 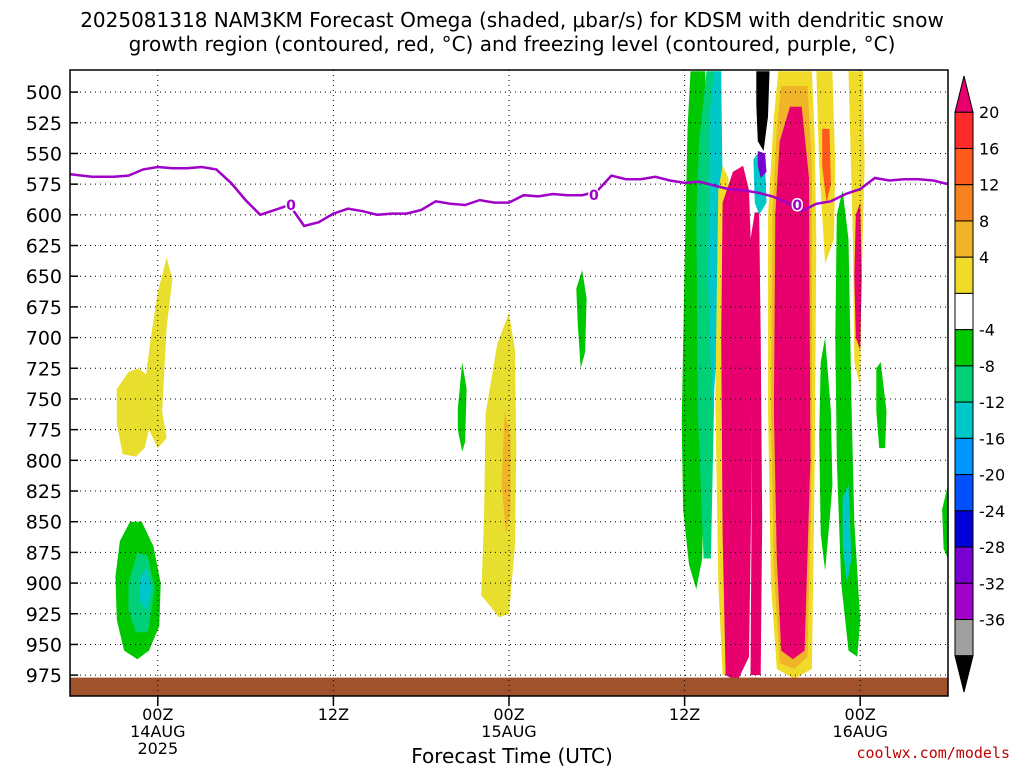 What do you see at coordinates (992, 620) in the screenshot?
I see `colorbar-label: -36` at bounding box center [992, 620].